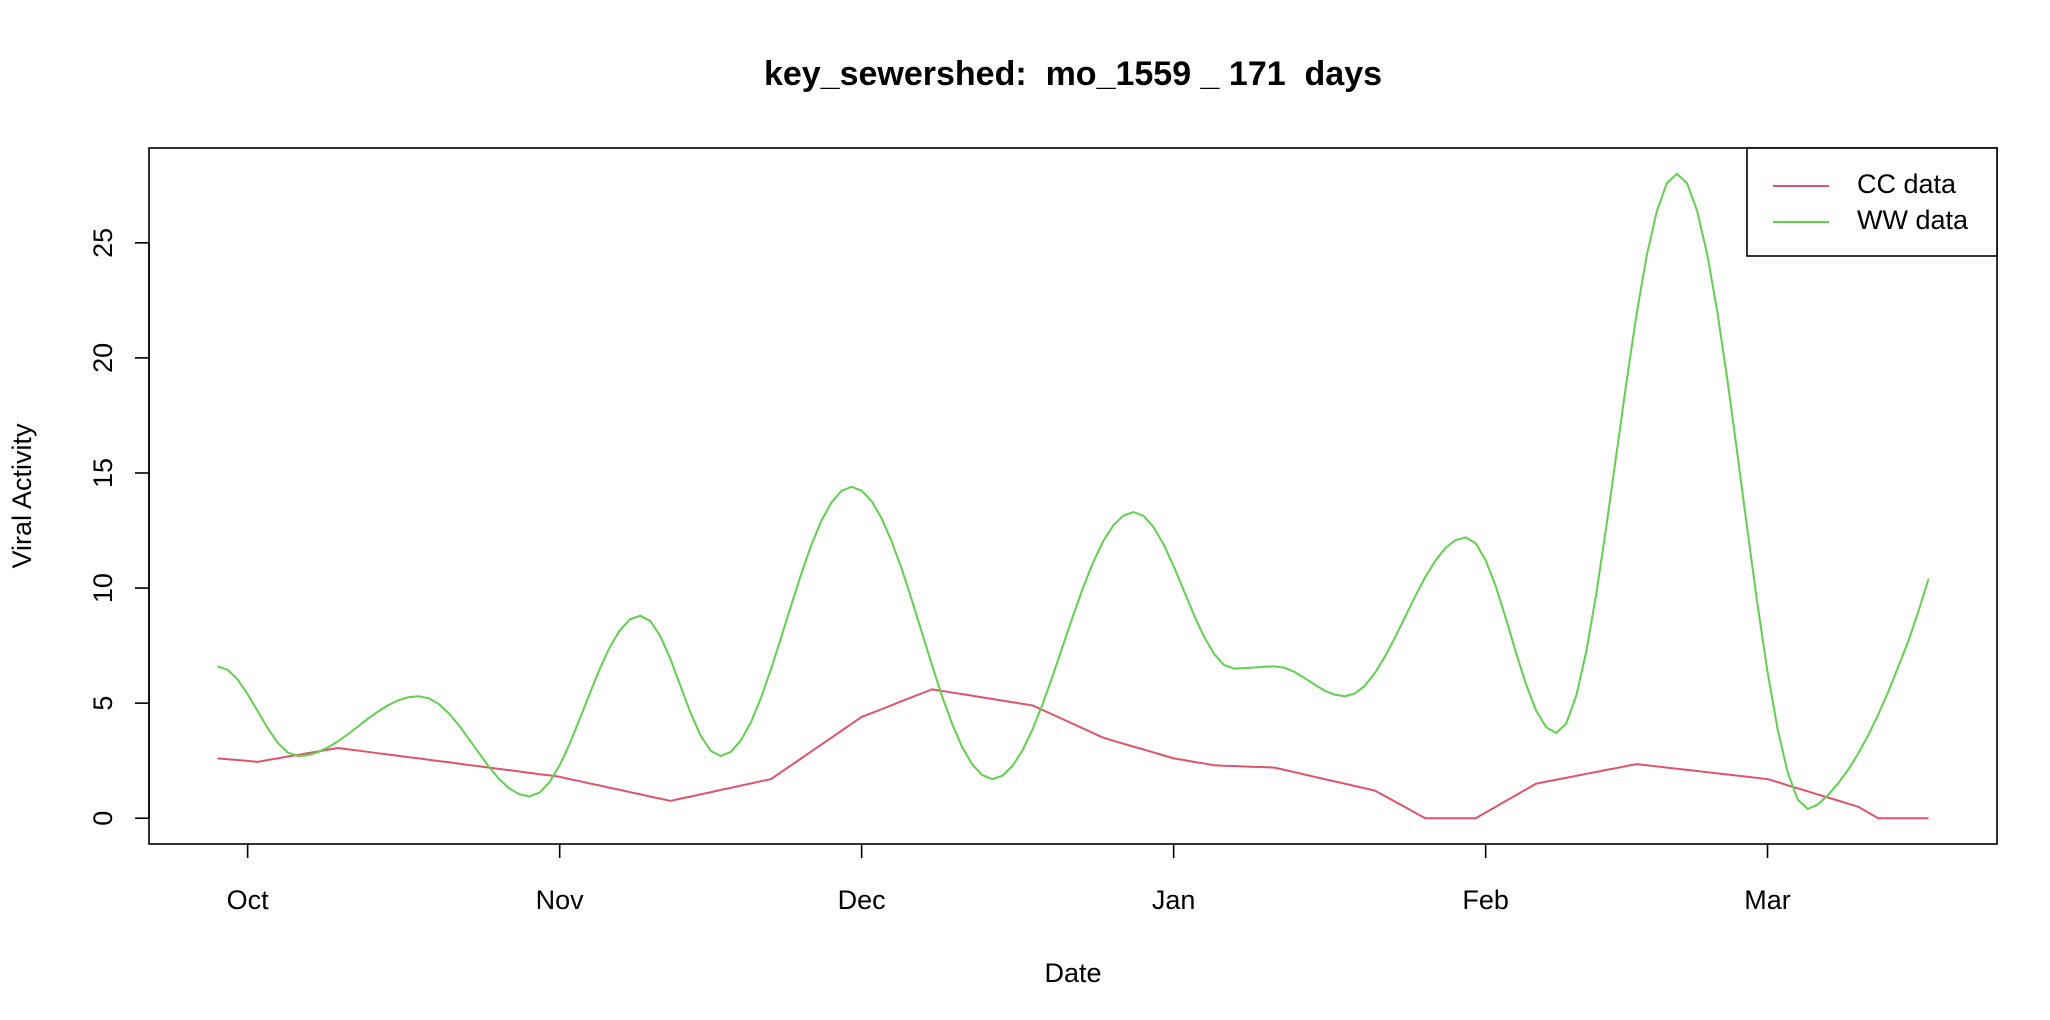  Describe the element at coordinates (1872, 202) in the screenshot. I see `legend-box` at that location.